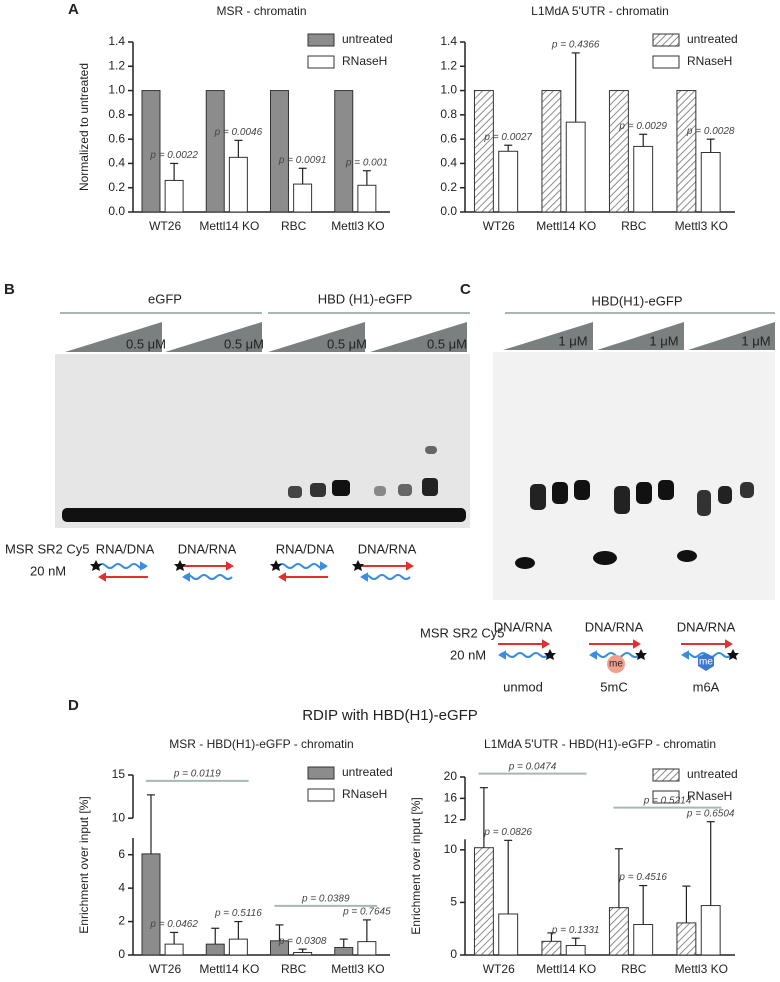 This screenshot has height=982, width=780. I want to click on y-tick-label: 5, so click(453, 902).